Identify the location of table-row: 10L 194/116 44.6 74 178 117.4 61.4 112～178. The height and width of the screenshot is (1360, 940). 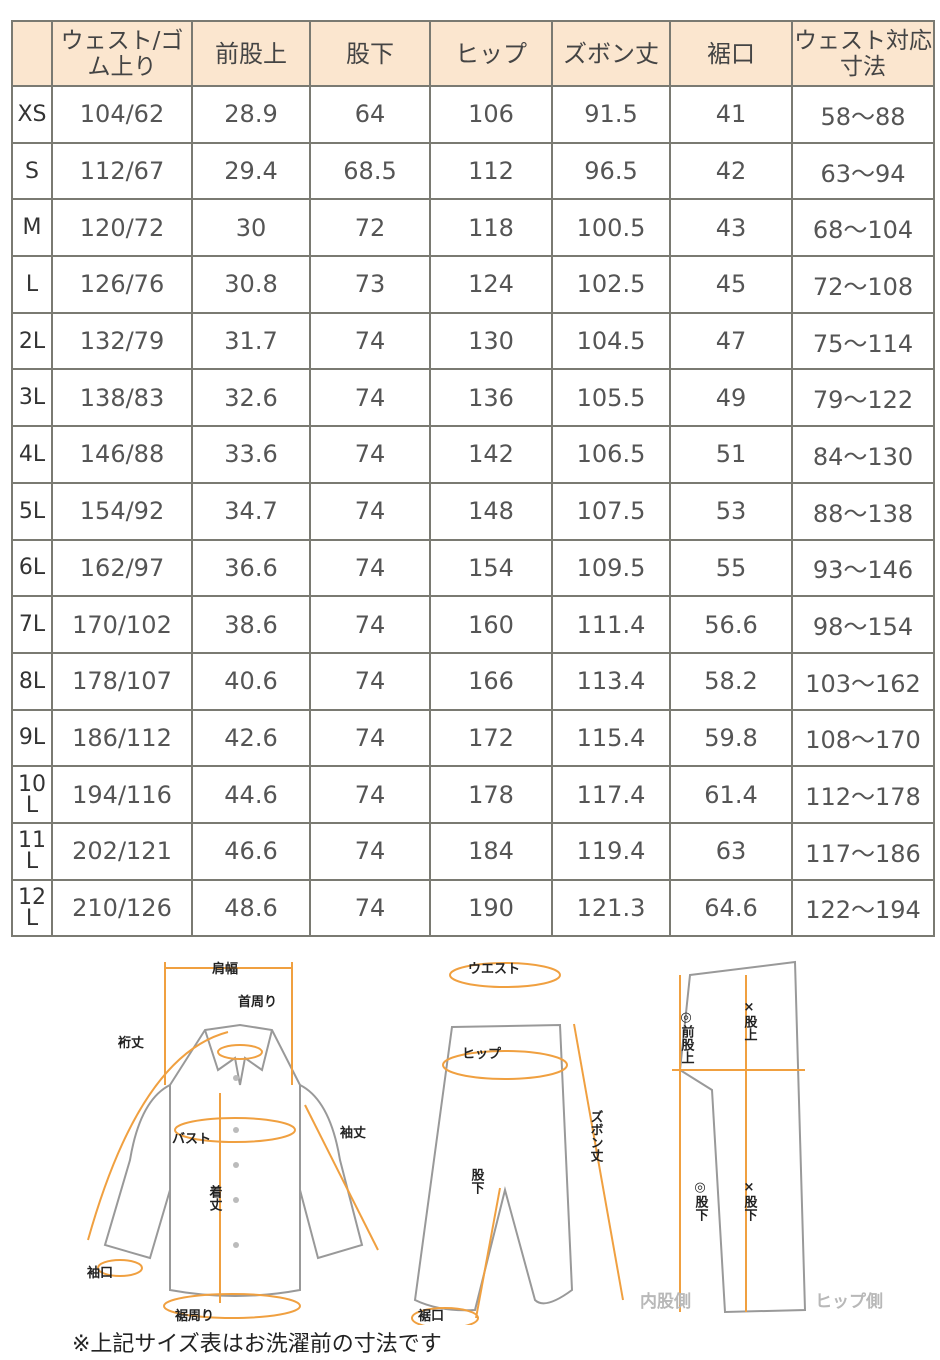
(473, 794).